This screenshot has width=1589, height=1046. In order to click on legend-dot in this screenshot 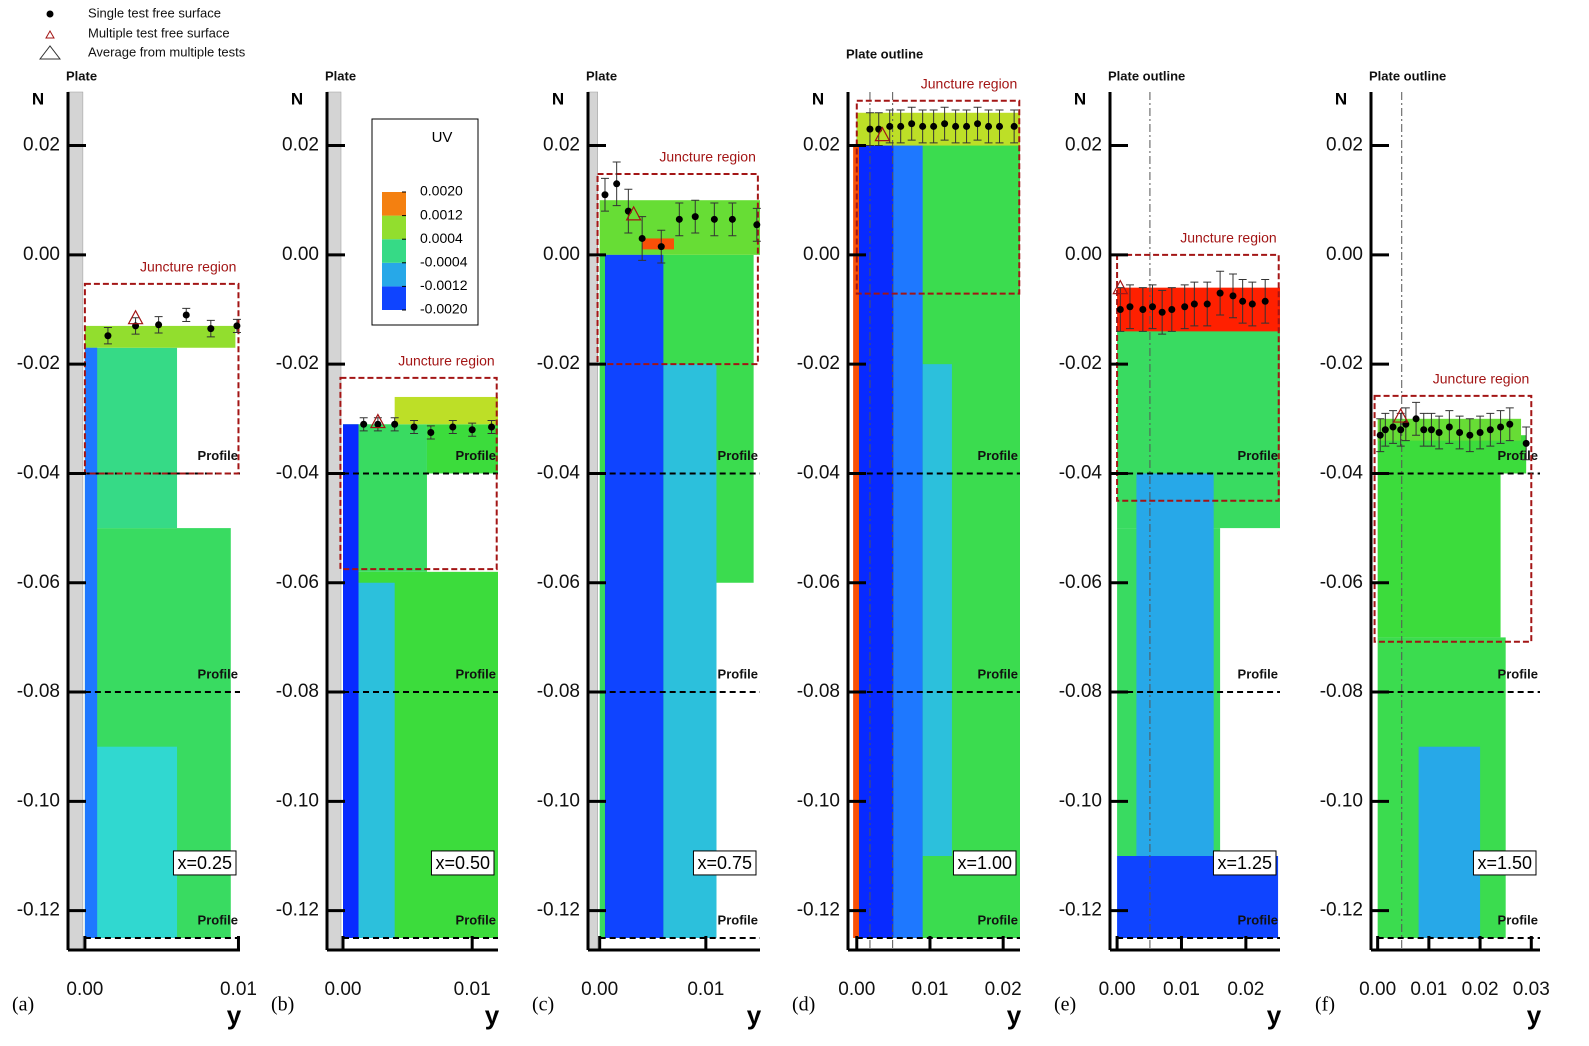, I will do `click(50, 14)`.